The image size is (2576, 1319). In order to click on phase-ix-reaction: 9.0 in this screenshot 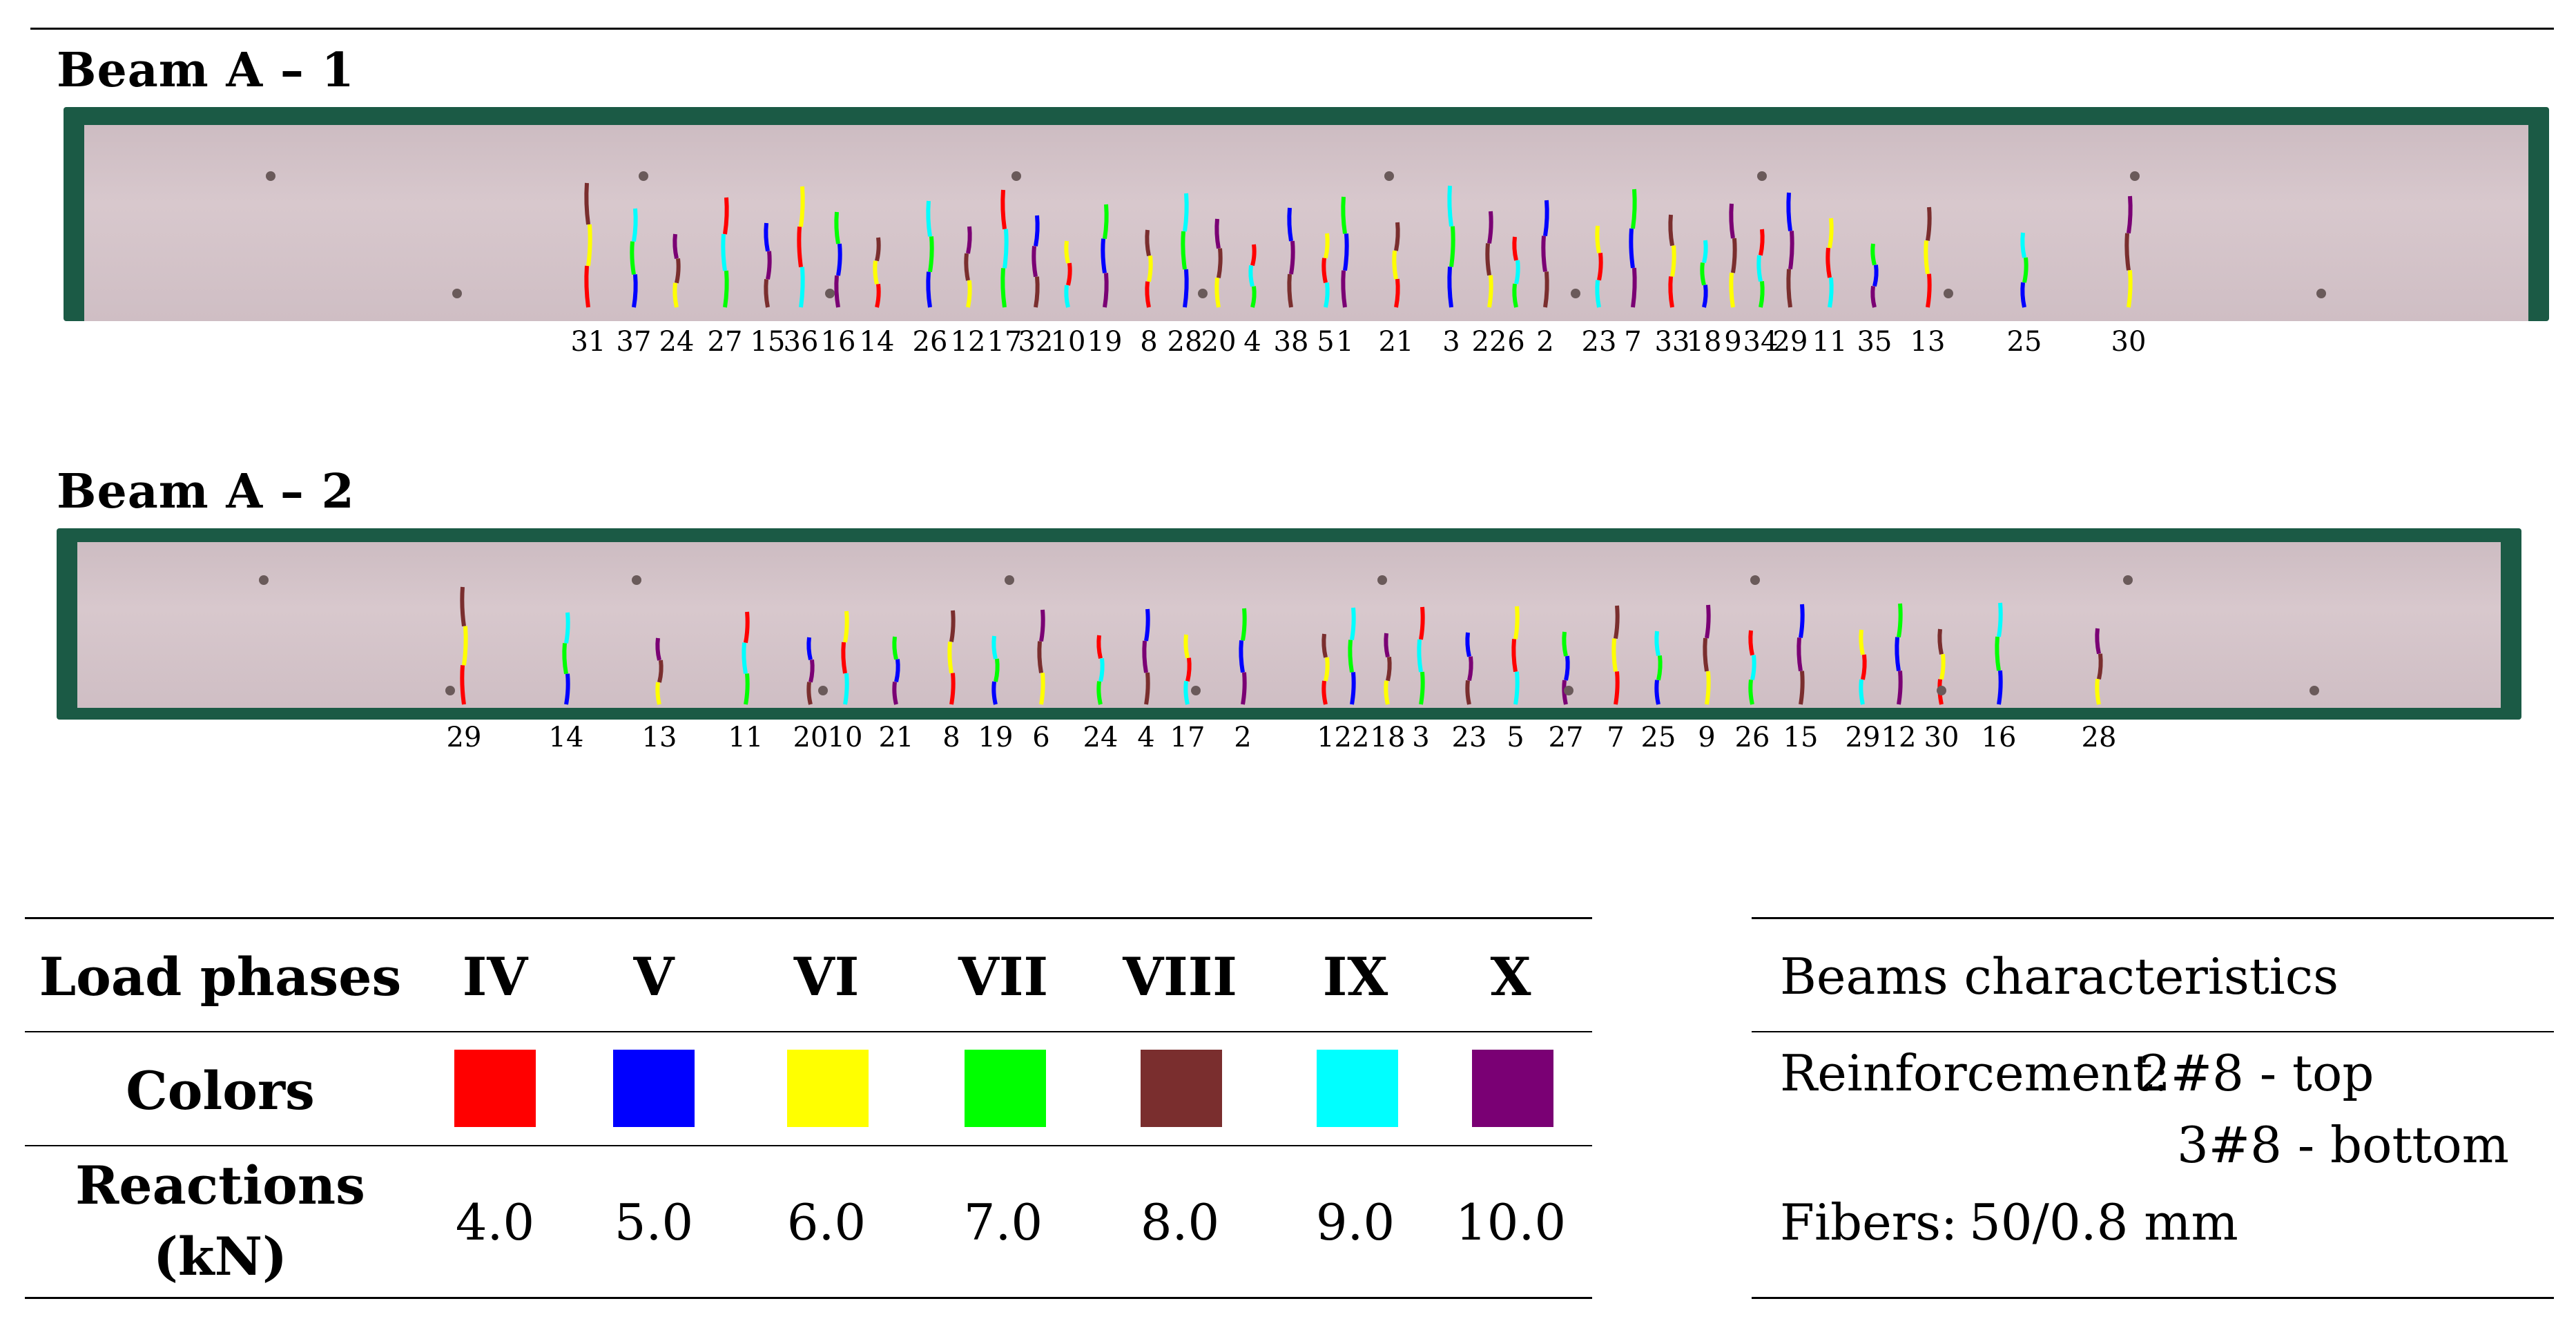, I will do `click(1355, 1222)`.